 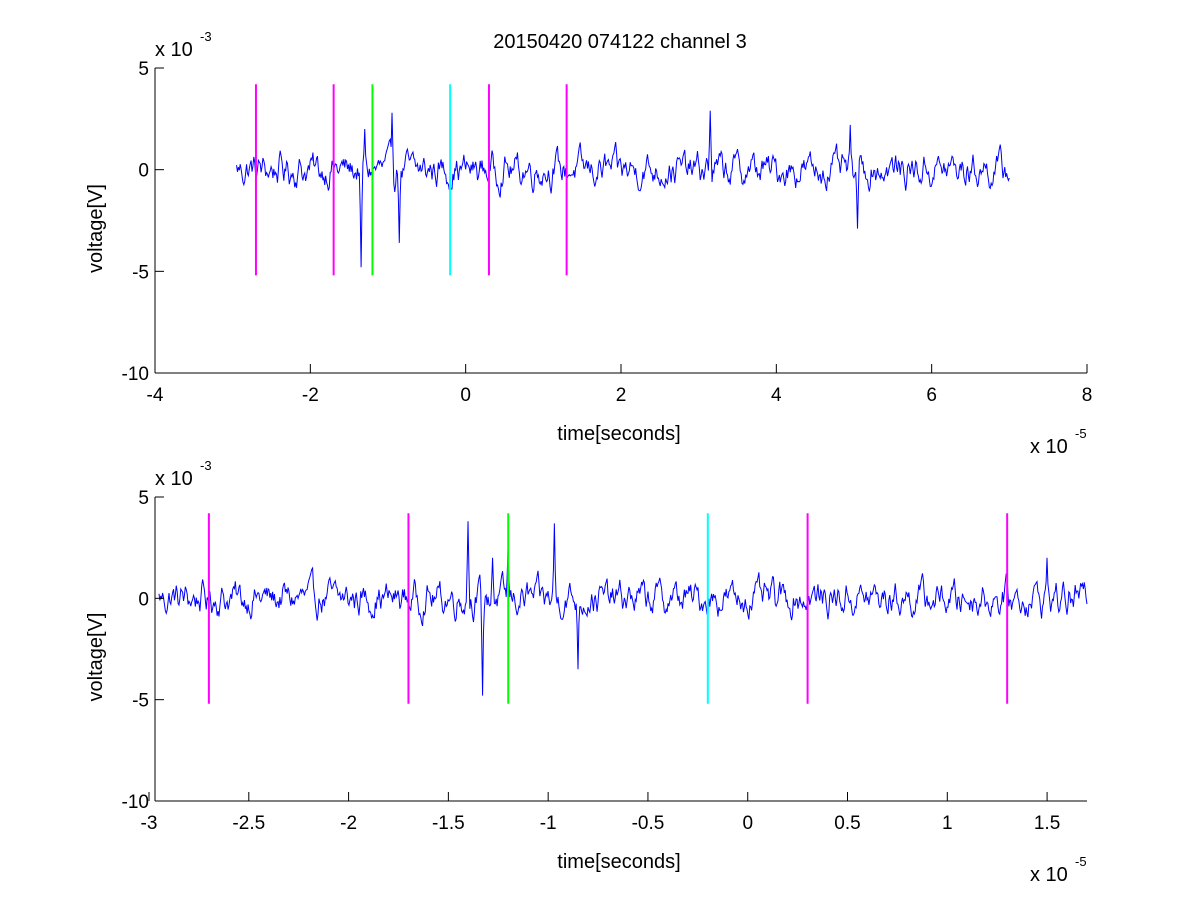 What do you see at coordinates (648, 823) in the screenshot?
I see `x-tick-label: -0.5` at bounding box center [648, 823].